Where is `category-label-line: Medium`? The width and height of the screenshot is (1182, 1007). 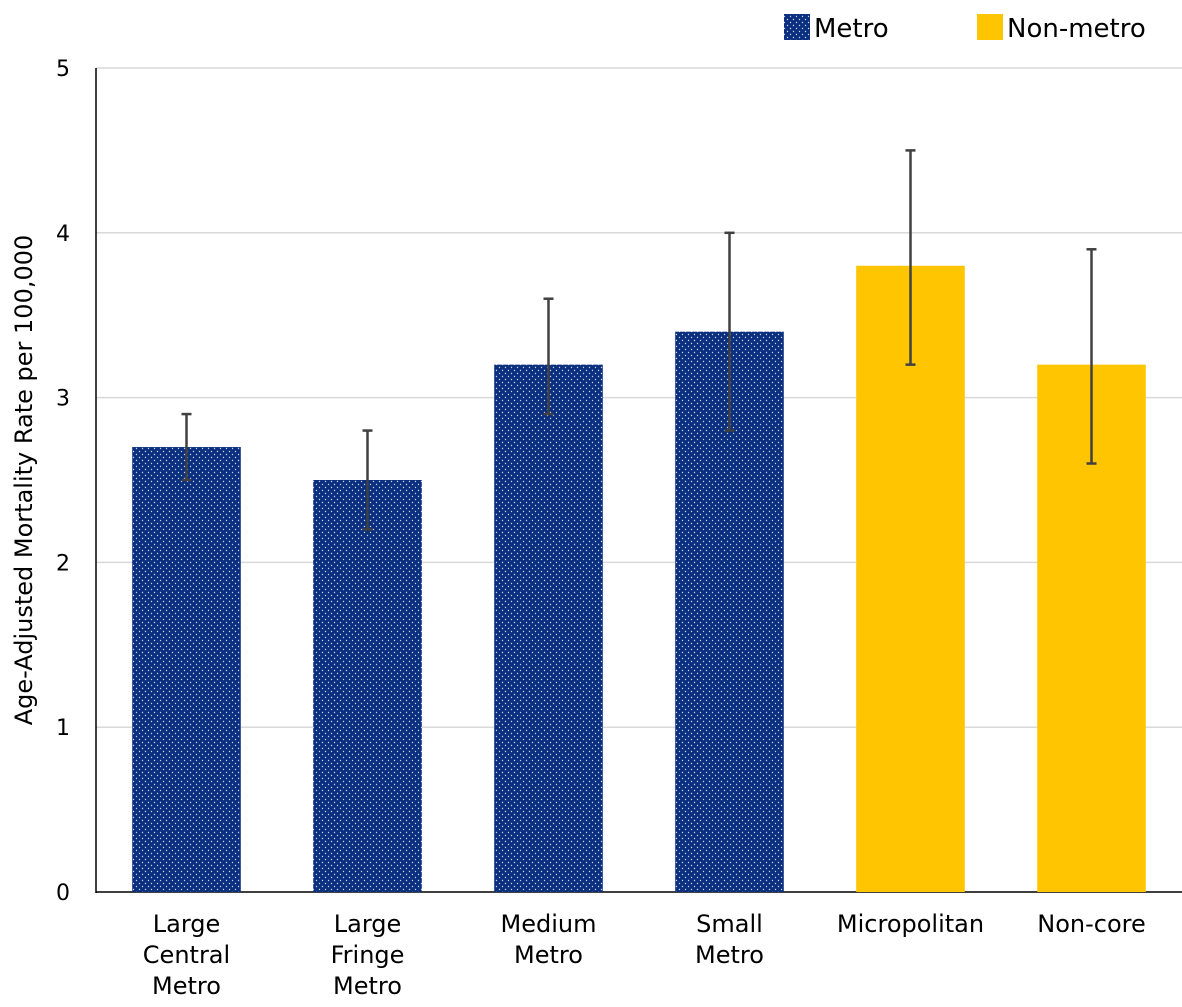
category-label-line: Medium is located at coordinates (549, 924).